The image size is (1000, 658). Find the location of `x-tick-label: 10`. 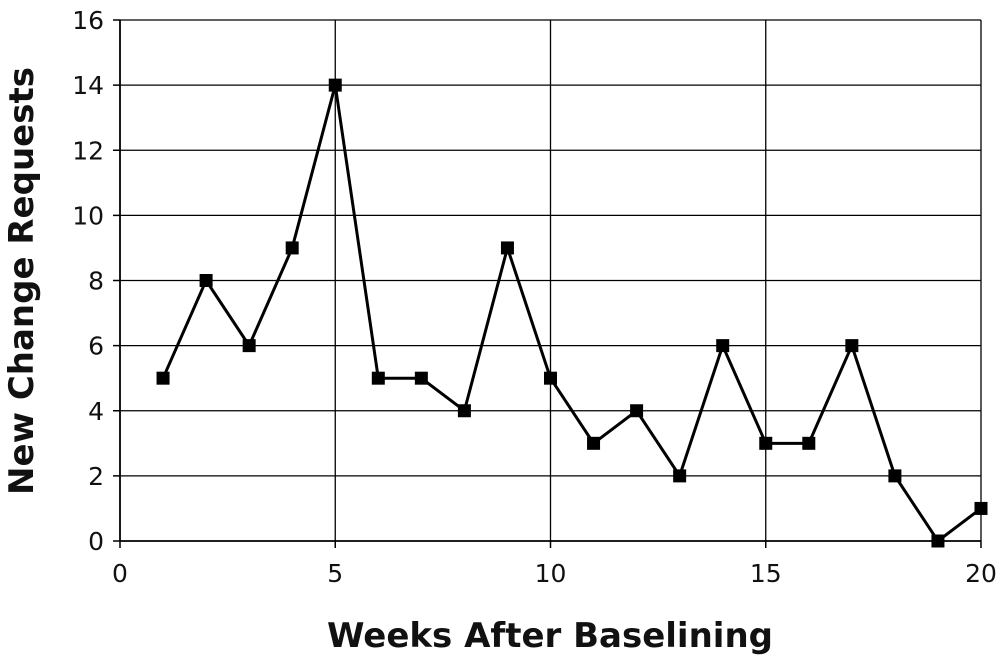

x-tick-label: 10 is located at coordinates (551, 573).